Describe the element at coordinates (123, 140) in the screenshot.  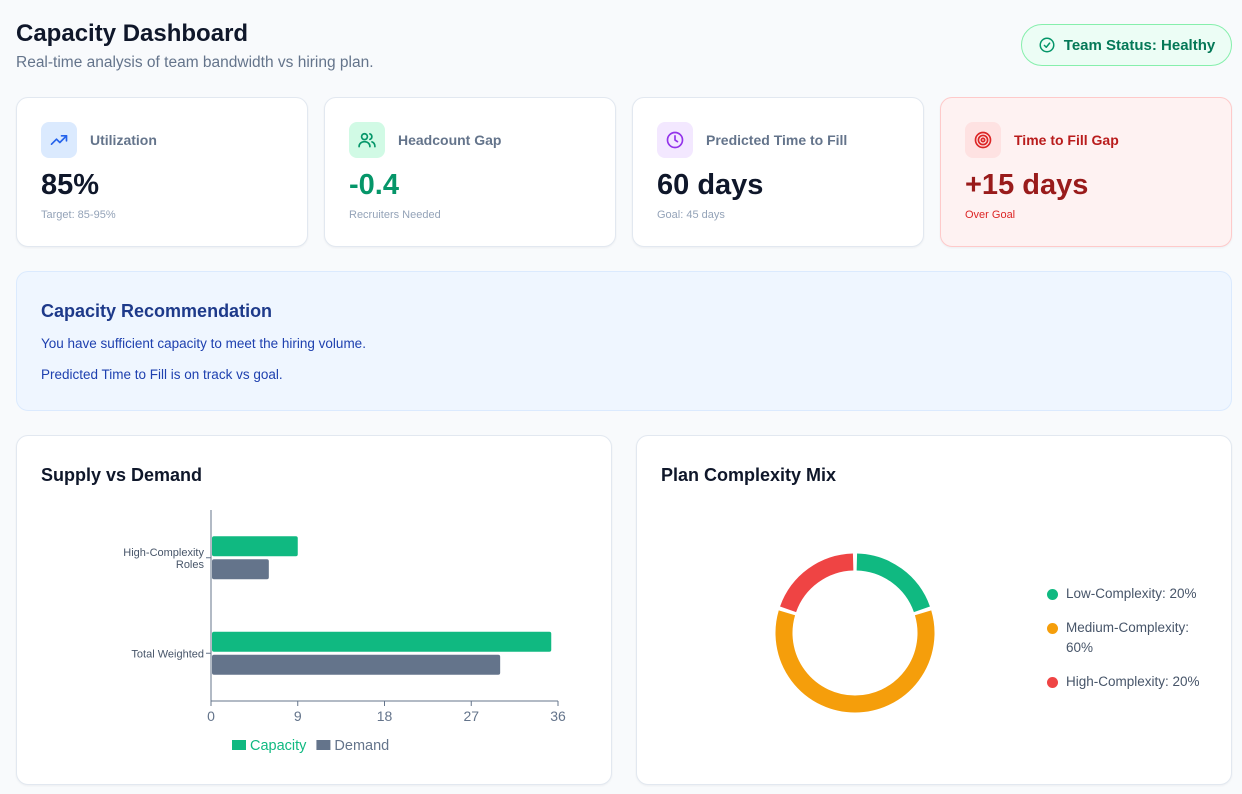
I see `kpi-label: Utilization` at that location.